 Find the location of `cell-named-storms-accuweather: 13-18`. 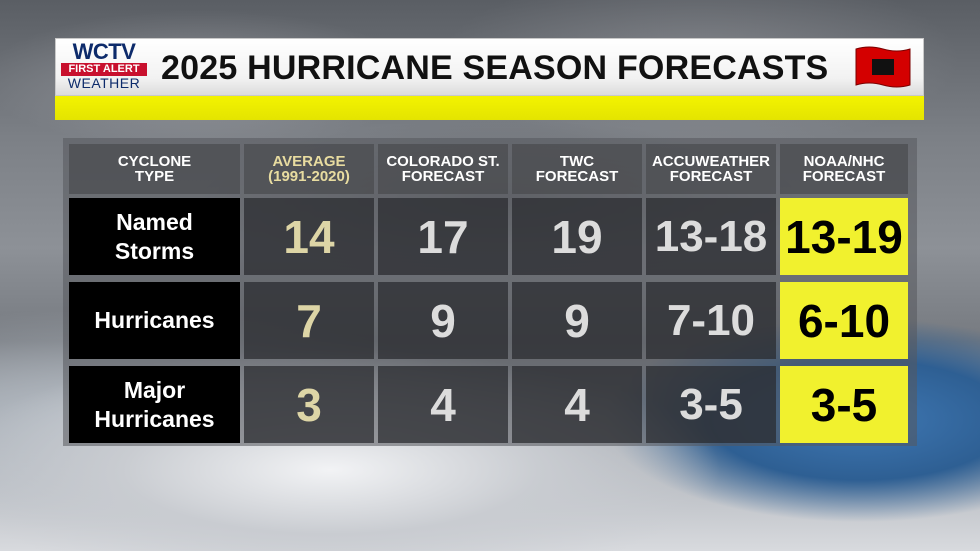

cell-named-storms-accuweather: 13-18 is located at coordinates (711, 236).